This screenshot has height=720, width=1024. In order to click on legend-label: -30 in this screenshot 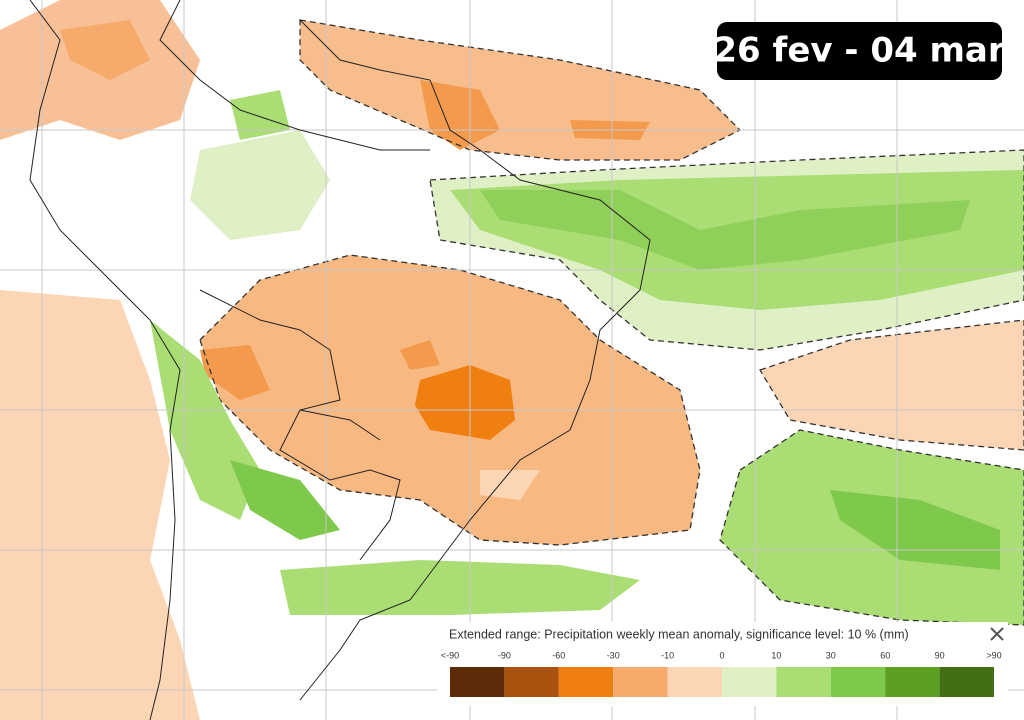, I will do `click(613, 655)`.